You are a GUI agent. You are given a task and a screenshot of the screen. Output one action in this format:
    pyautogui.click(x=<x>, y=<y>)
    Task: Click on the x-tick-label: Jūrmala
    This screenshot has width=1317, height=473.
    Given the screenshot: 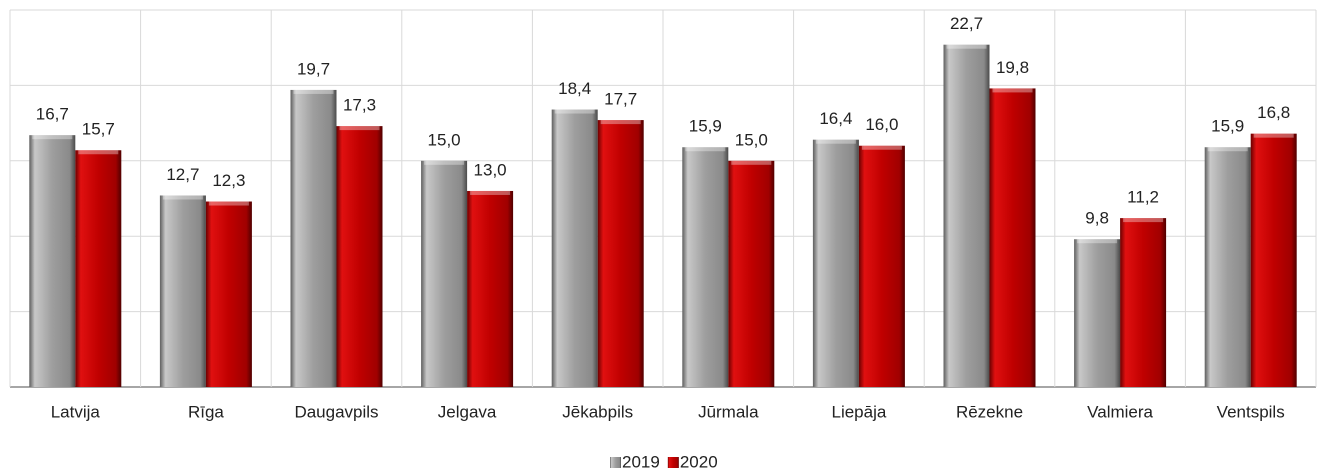 What is the action you would take?
    pyautogui.click(x=728, y=411)
    